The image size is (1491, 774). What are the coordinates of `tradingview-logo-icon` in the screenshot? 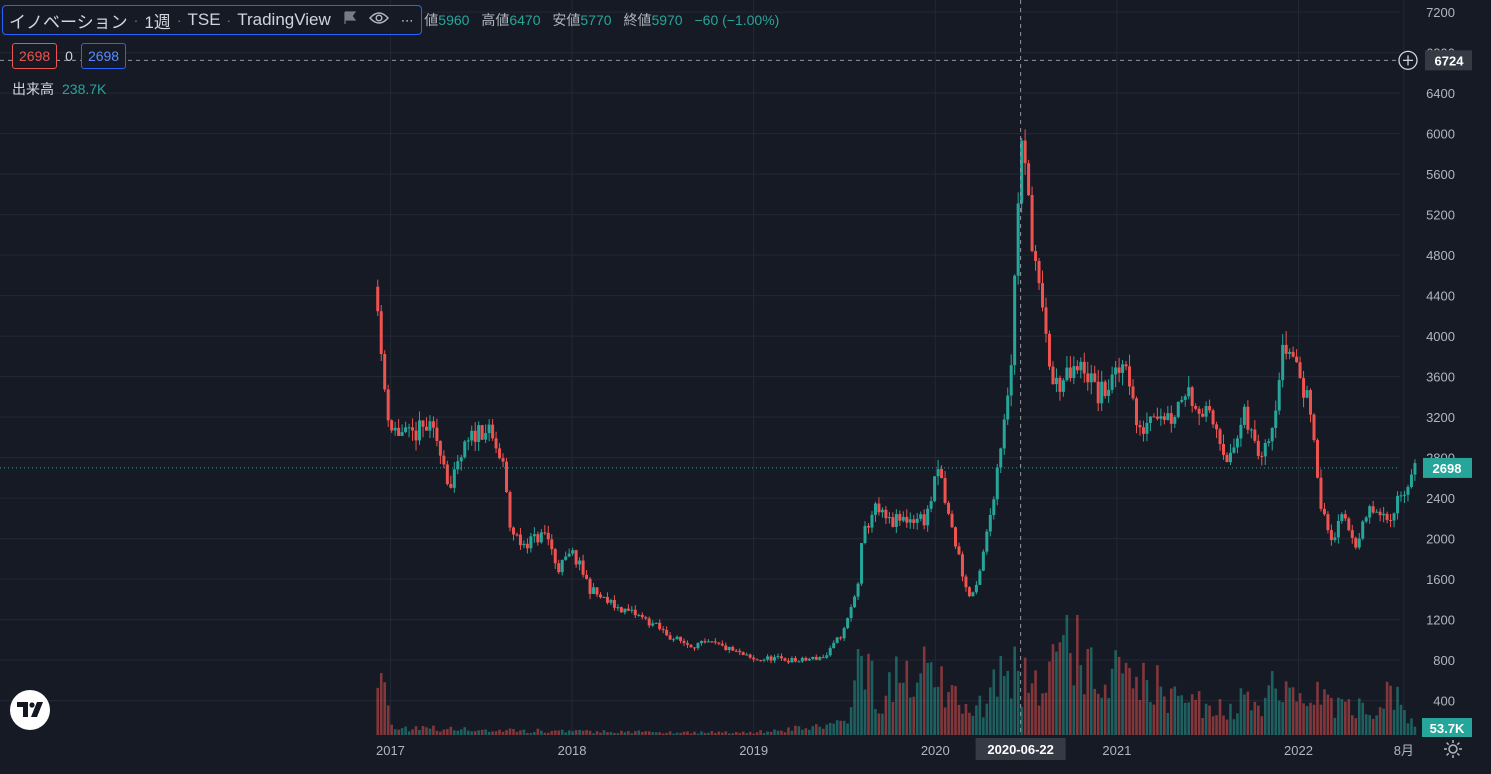 It's located at (30, 710).